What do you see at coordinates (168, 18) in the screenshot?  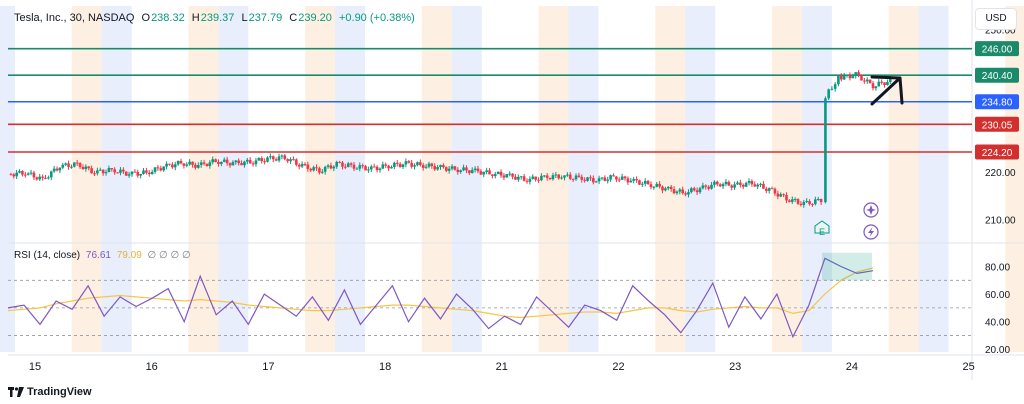 I see `open-value: 238.32` at bounding box center [168, 18].